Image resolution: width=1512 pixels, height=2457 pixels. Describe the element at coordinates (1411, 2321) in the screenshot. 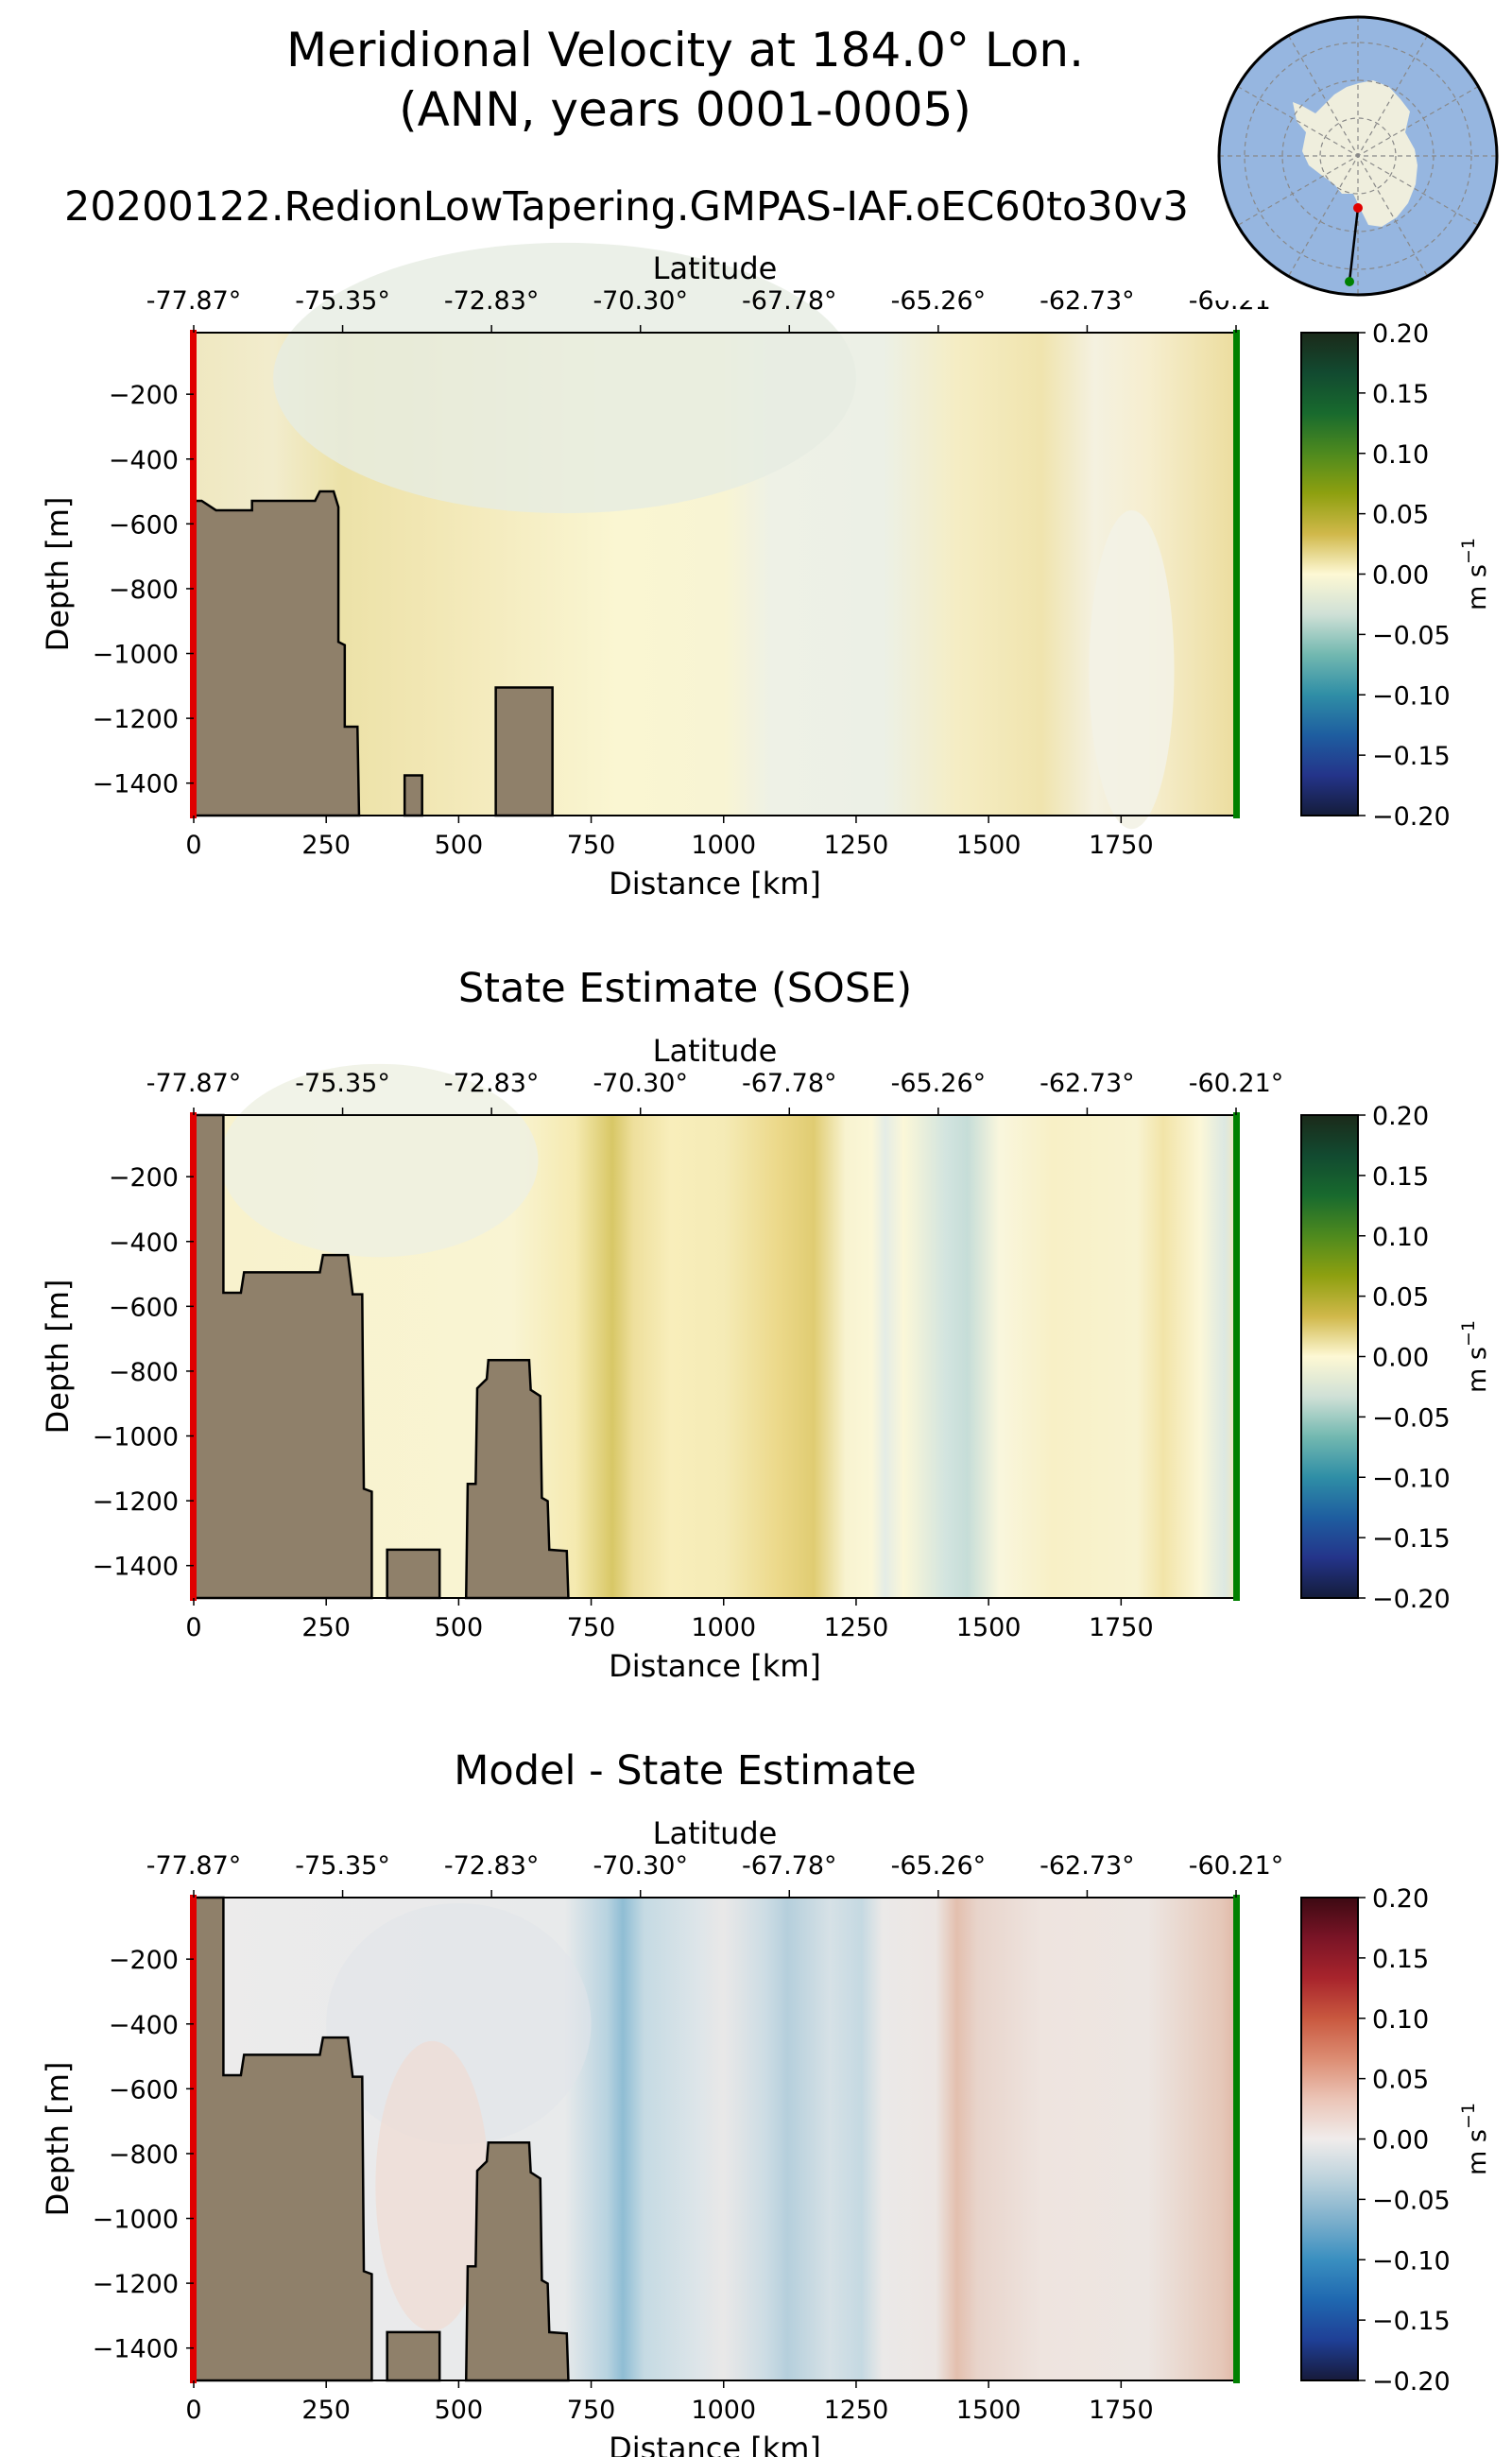

I see `colorbar-tick-label: −0.15` at that location.